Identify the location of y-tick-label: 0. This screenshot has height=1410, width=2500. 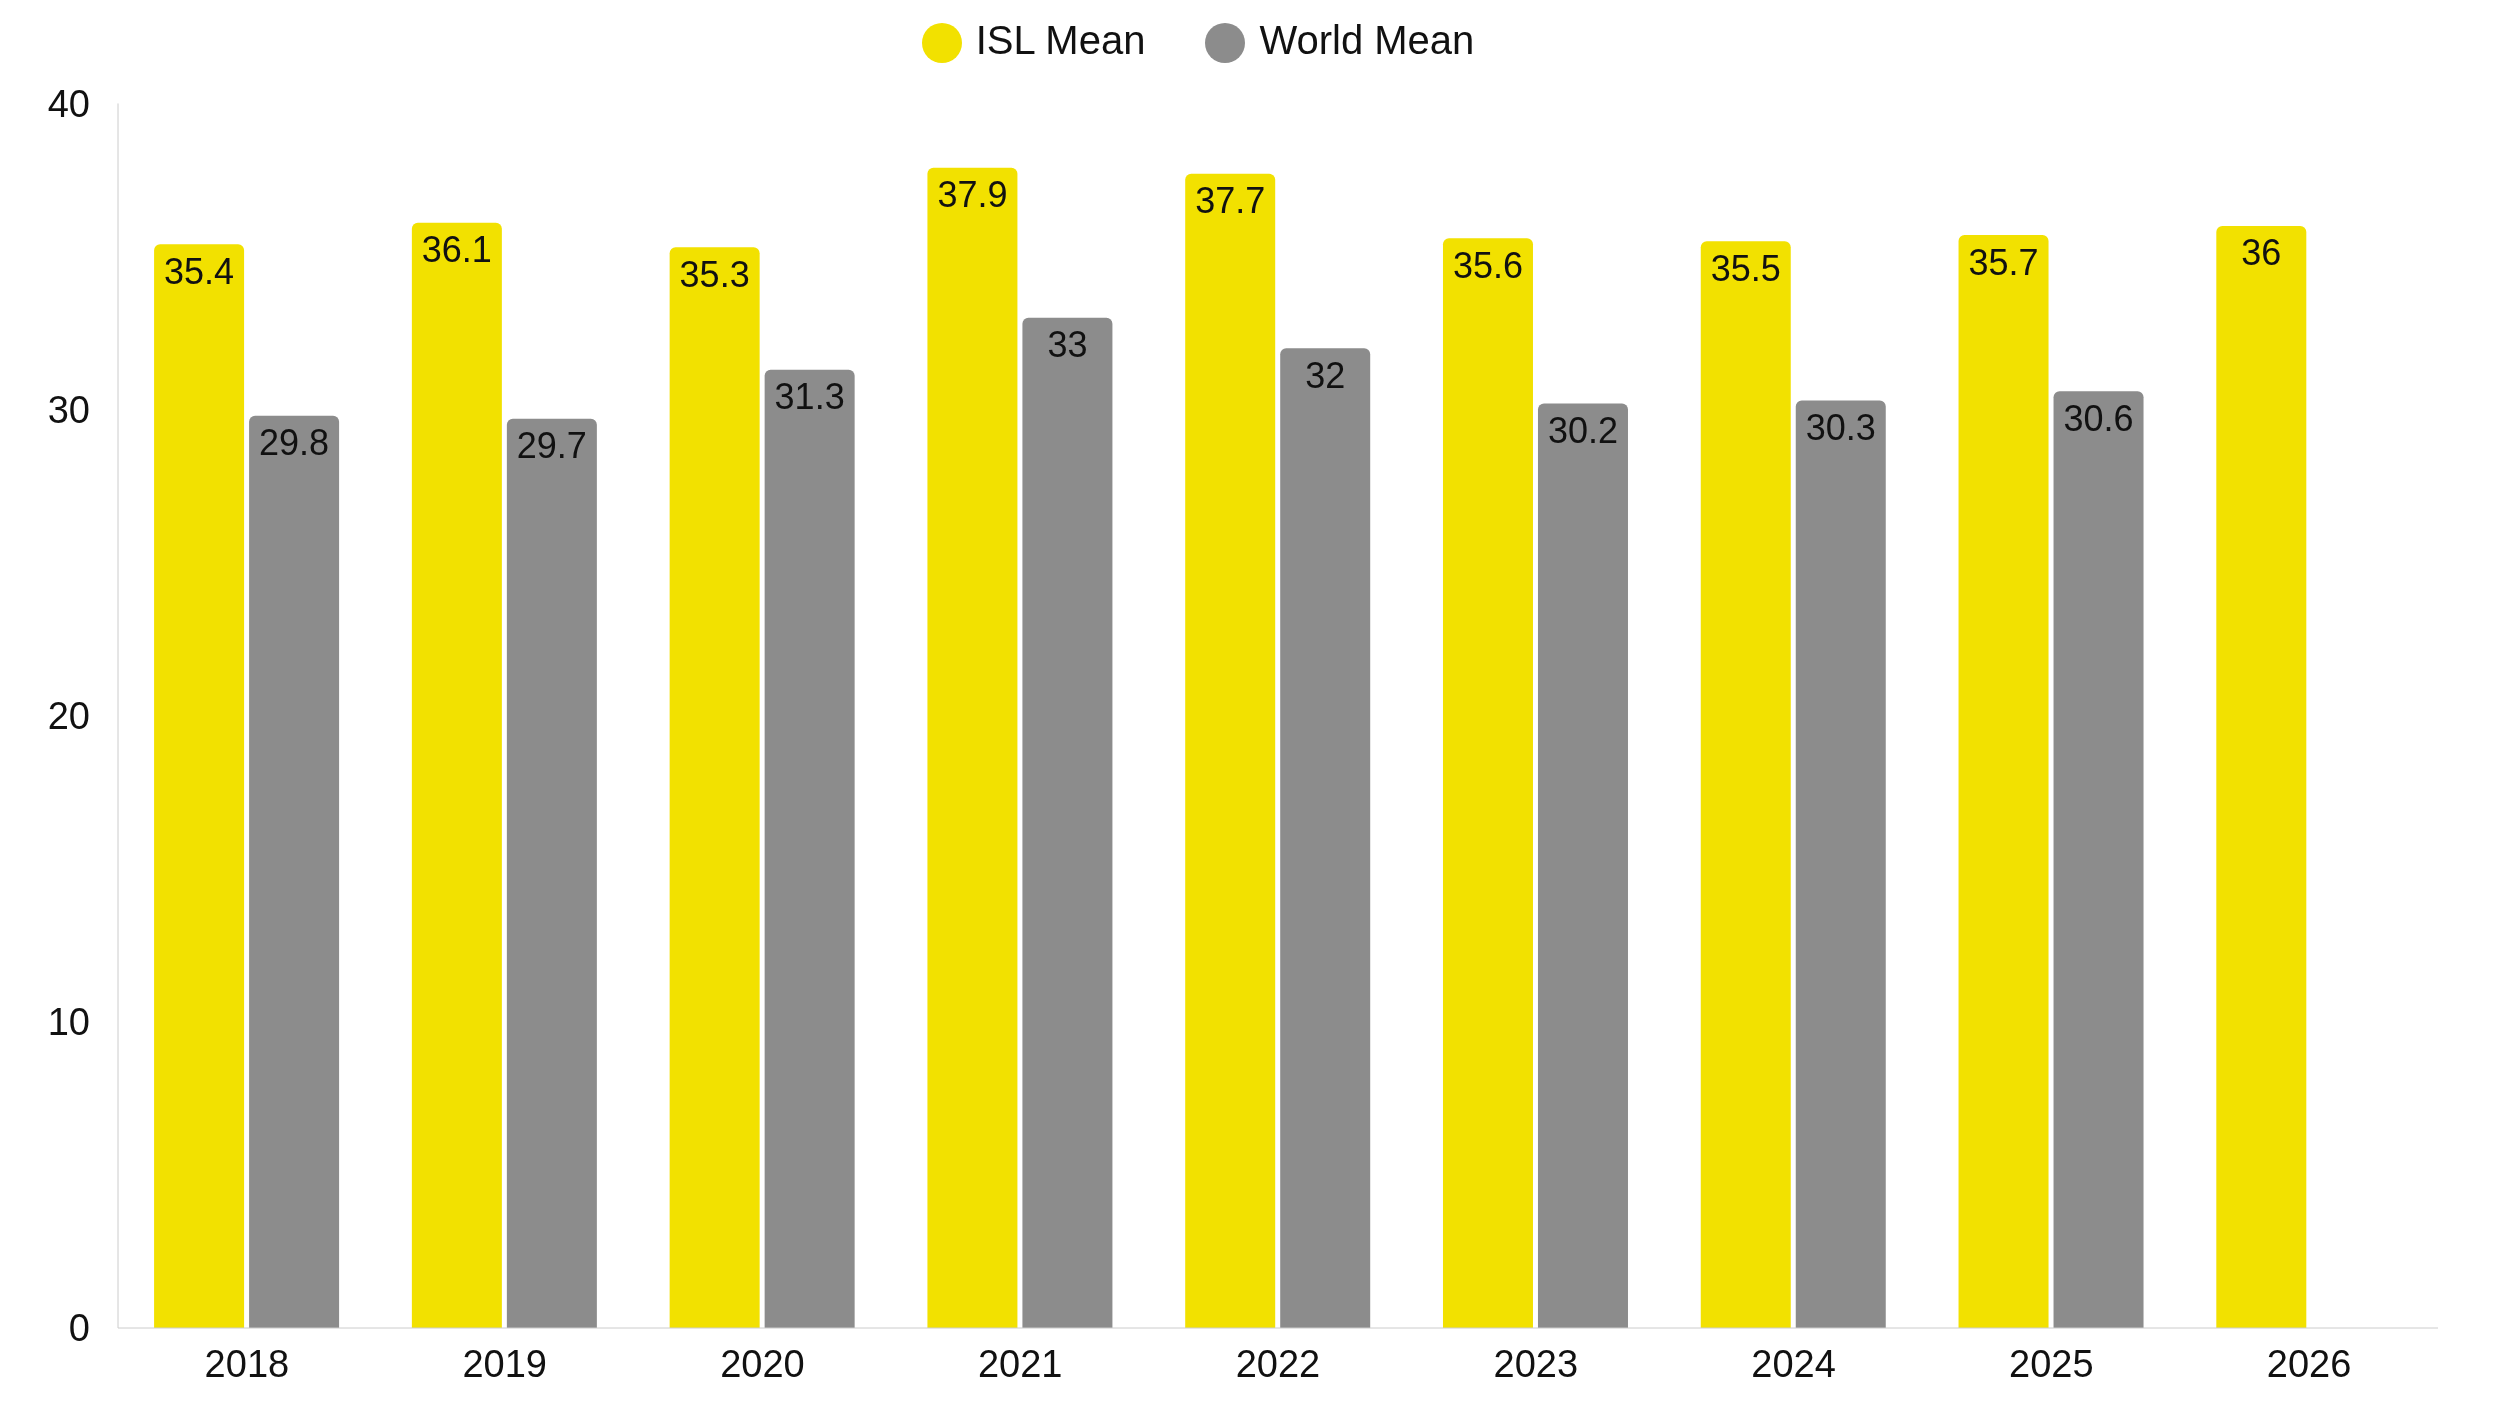
(79, 1328).